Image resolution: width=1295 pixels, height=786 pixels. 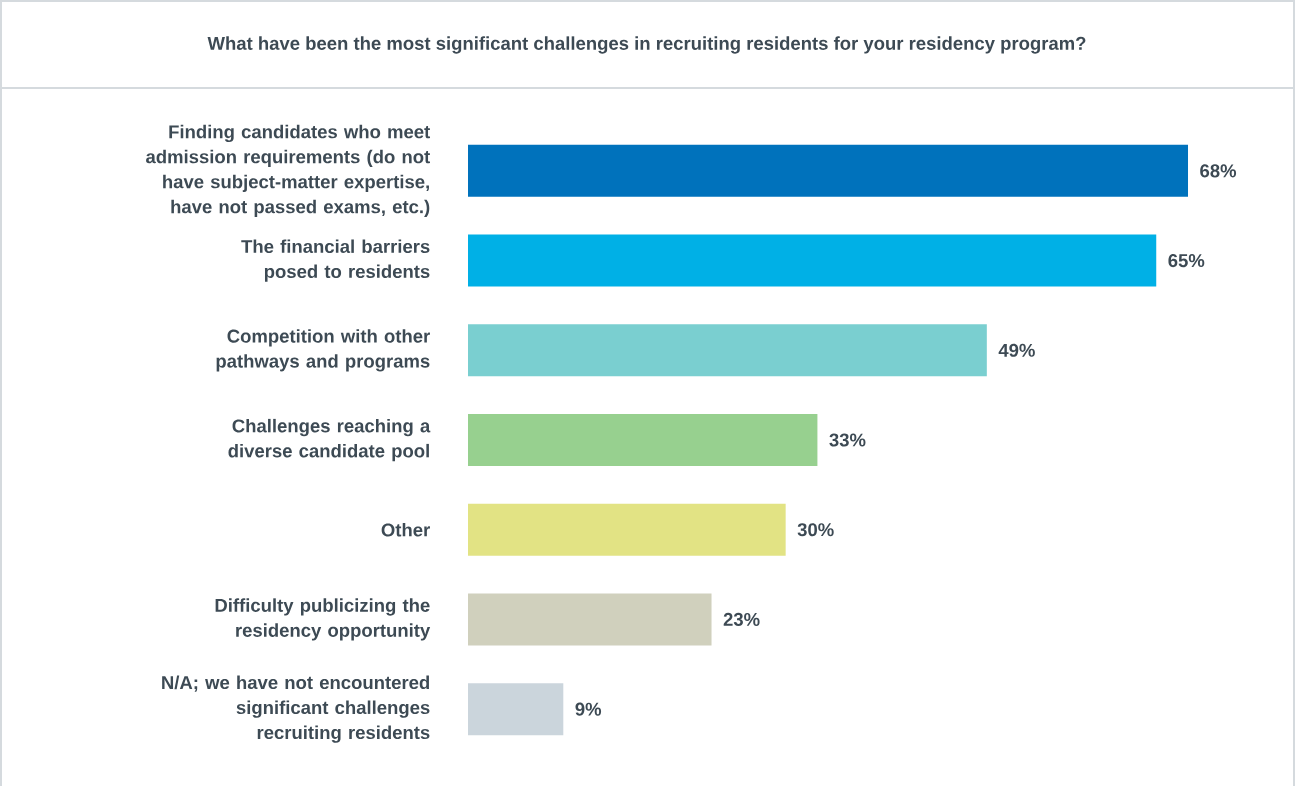 What do you see at coordinates (815, 530) in the screenshot?
I see `data-label: 30%` at bounding box center [815, 530].